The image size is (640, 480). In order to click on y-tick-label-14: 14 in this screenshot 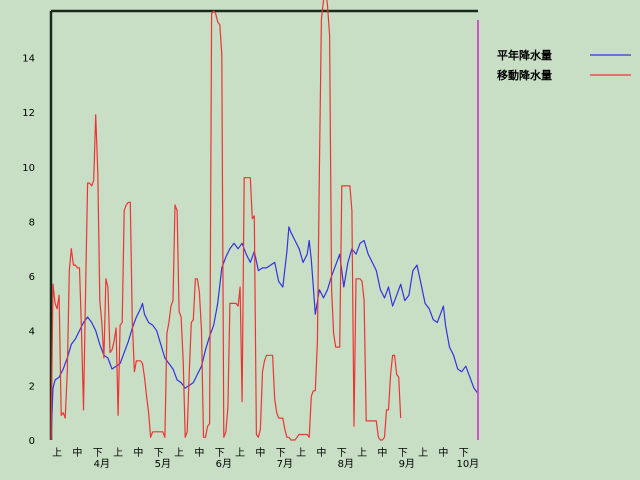, I will do `click(28, 58)`.